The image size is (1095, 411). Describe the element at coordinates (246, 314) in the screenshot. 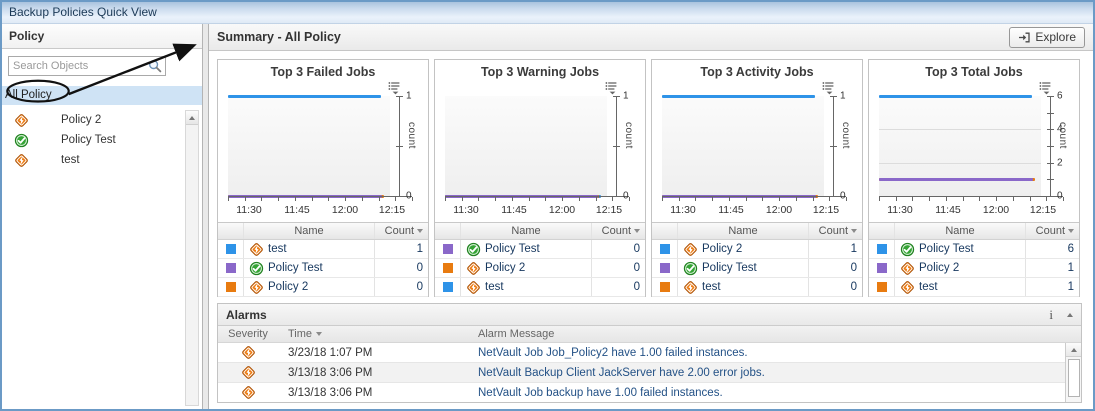

I see `alarms-title: Alarms` at that location.